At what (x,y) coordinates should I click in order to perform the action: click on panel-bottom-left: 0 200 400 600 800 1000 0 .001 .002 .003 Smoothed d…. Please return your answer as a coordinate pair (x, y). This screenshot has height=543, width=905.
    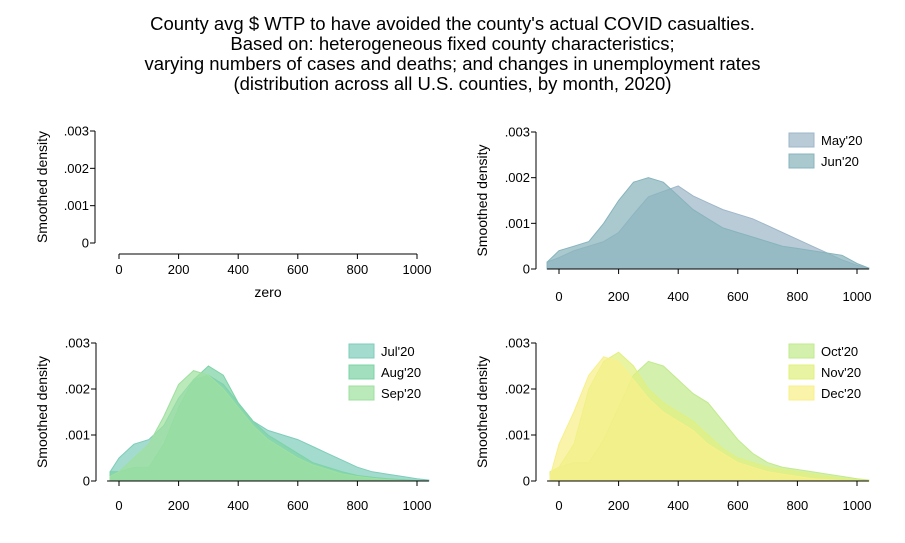
    Looking at the image, I should click on (232, 425).